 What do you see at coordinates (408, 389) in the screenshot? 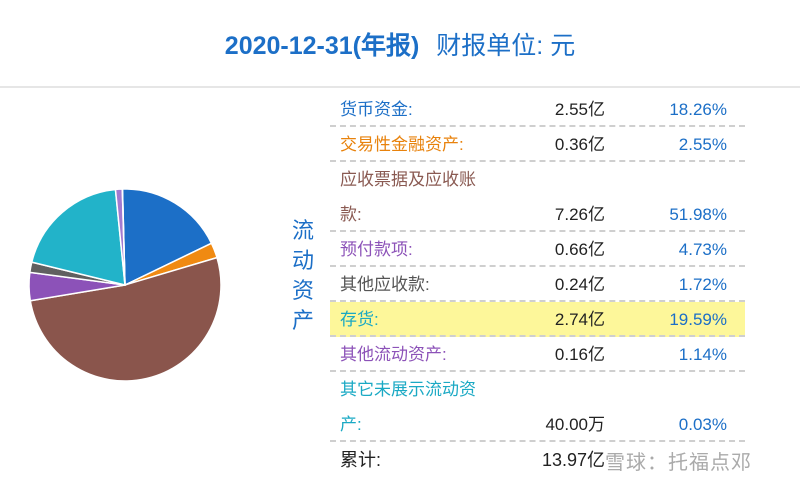
I see `row-label-line: 其它未展示流动资` at bounding box center [408, 389].